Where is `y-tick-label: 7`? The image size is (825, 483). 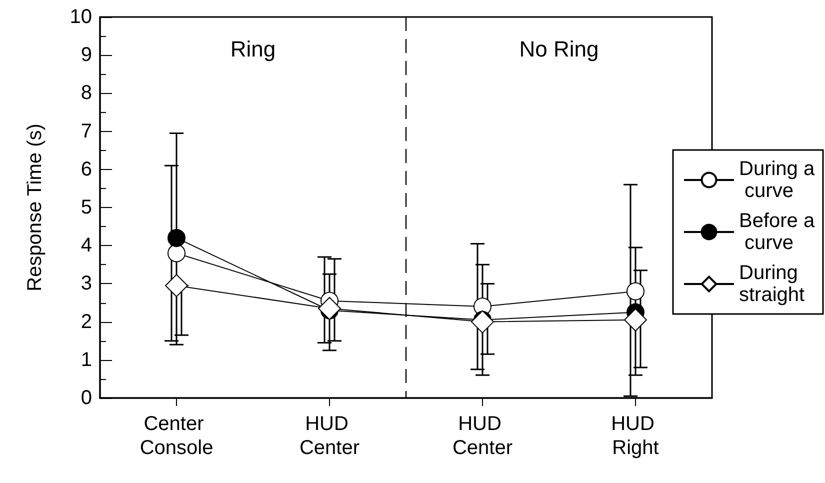
y-tick-label: 7 is located at coordinates (86, 131).